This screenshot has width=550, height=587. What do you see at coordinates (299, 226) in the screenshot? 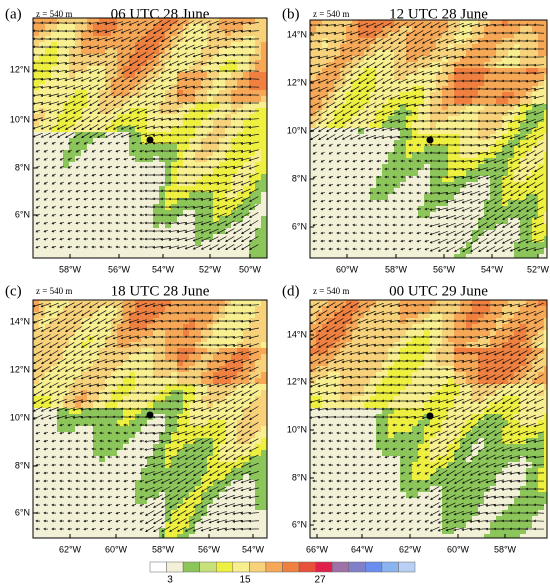
I see `y-tick-label: 6°N` at bounding box center [299, 226].